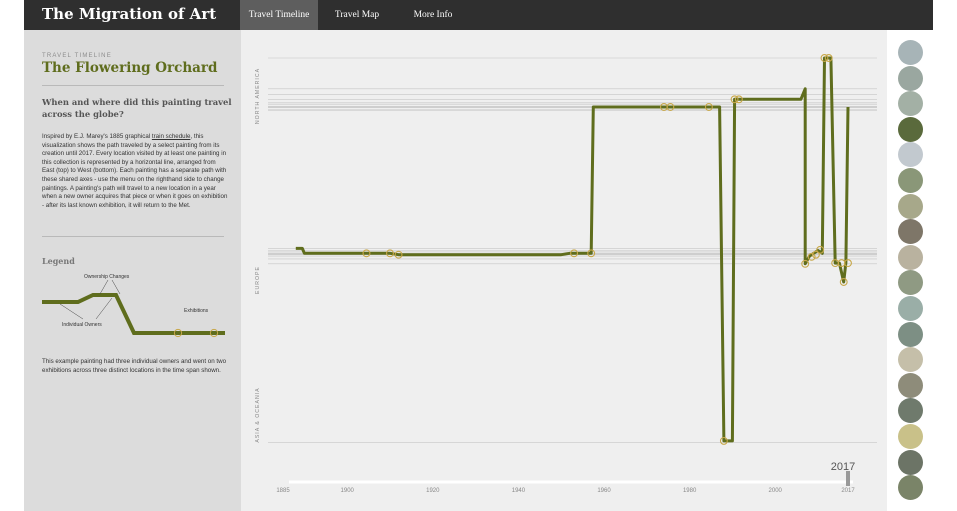 Image resolution: width=957 pixels, height=511 pixels. I want to click on x-tick-label: 2000, so click(776, 491).